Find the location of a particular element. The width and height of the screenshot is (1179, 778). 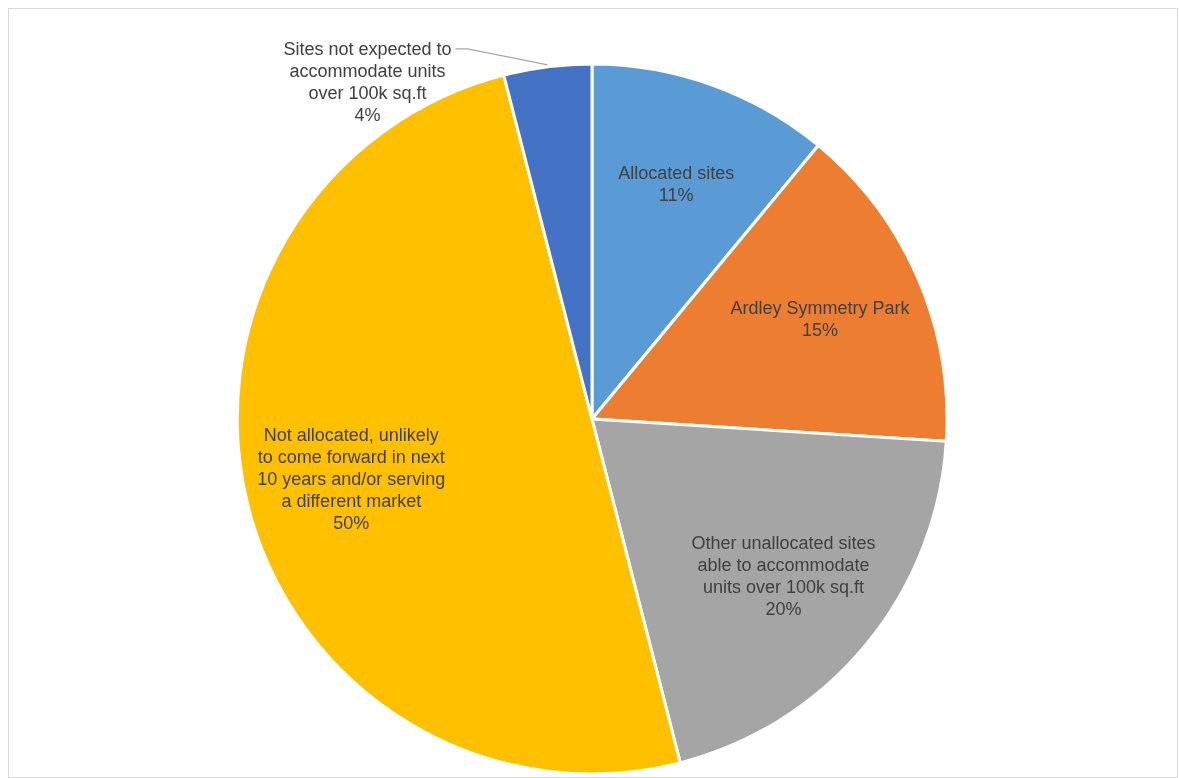

data-label: 20% is located at coordinates (783, 608).